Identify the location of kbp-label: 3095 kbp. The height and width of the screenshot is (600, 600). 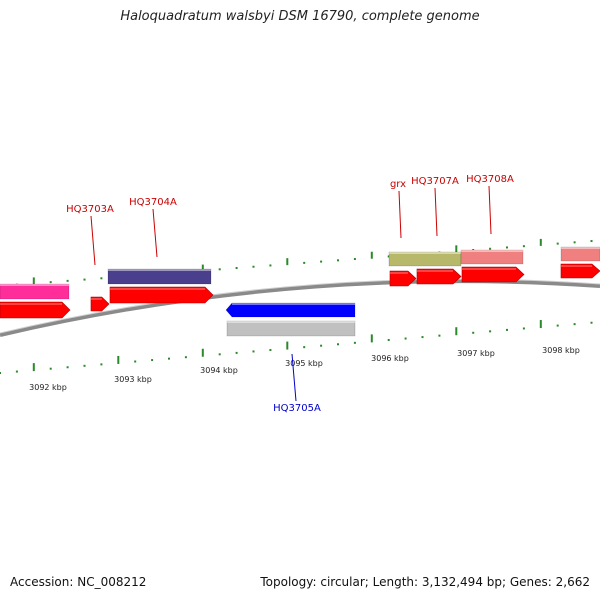
(304, 363).